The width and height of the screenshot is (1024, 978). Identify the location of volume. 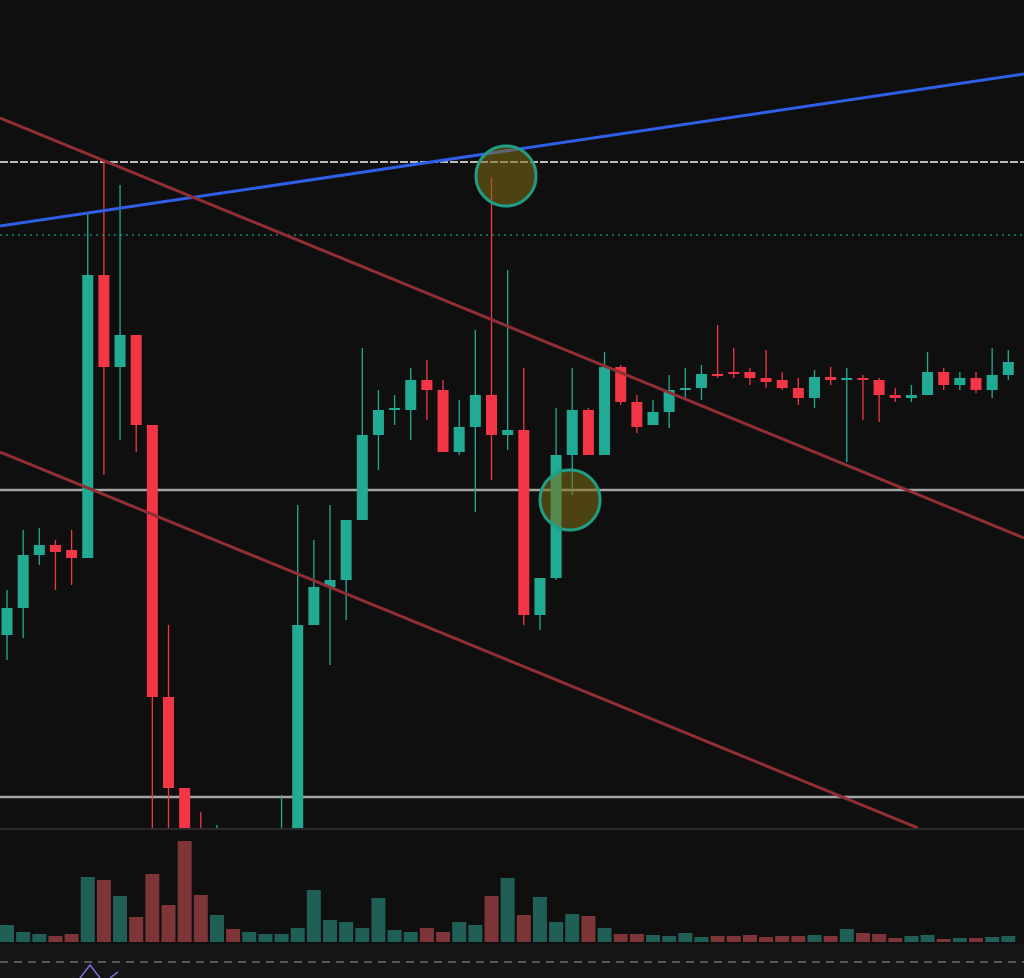
(508, 891).